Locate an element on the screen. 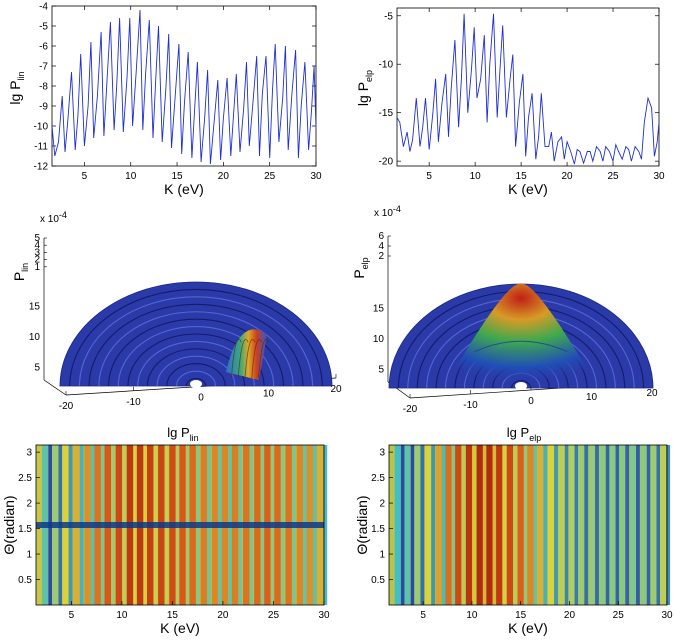 The image size is (675, 642). z-tick-label: 1 is located at coordinates (37, 267).